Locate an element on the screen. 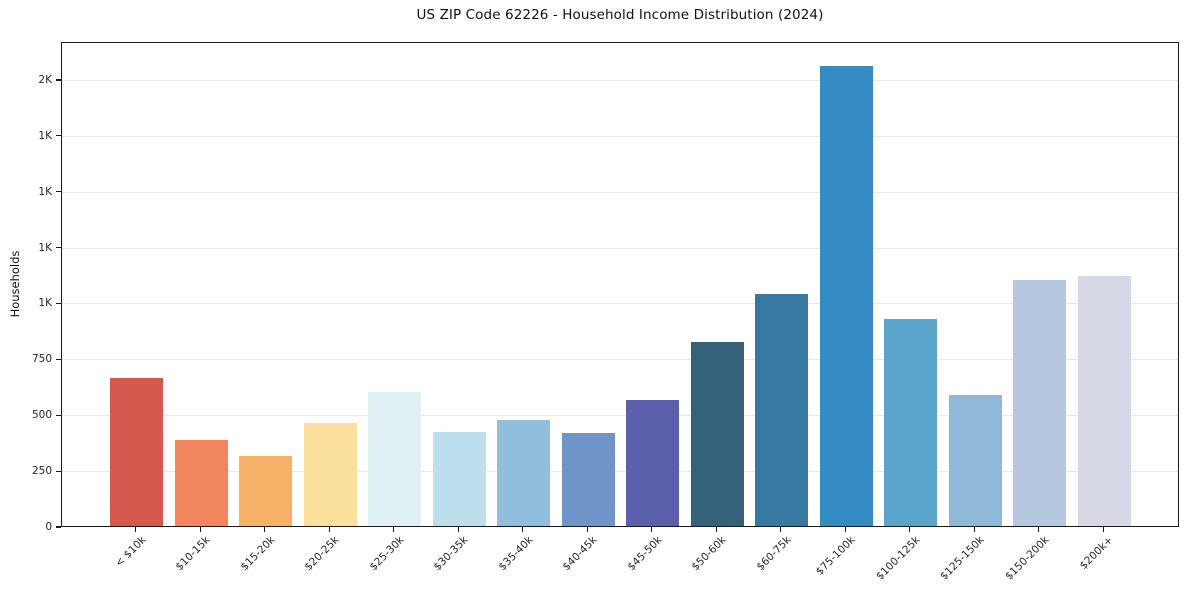 This screenshot has width=1189, height=590. y-tick-label: 2K is located at coordinates (45, 79).